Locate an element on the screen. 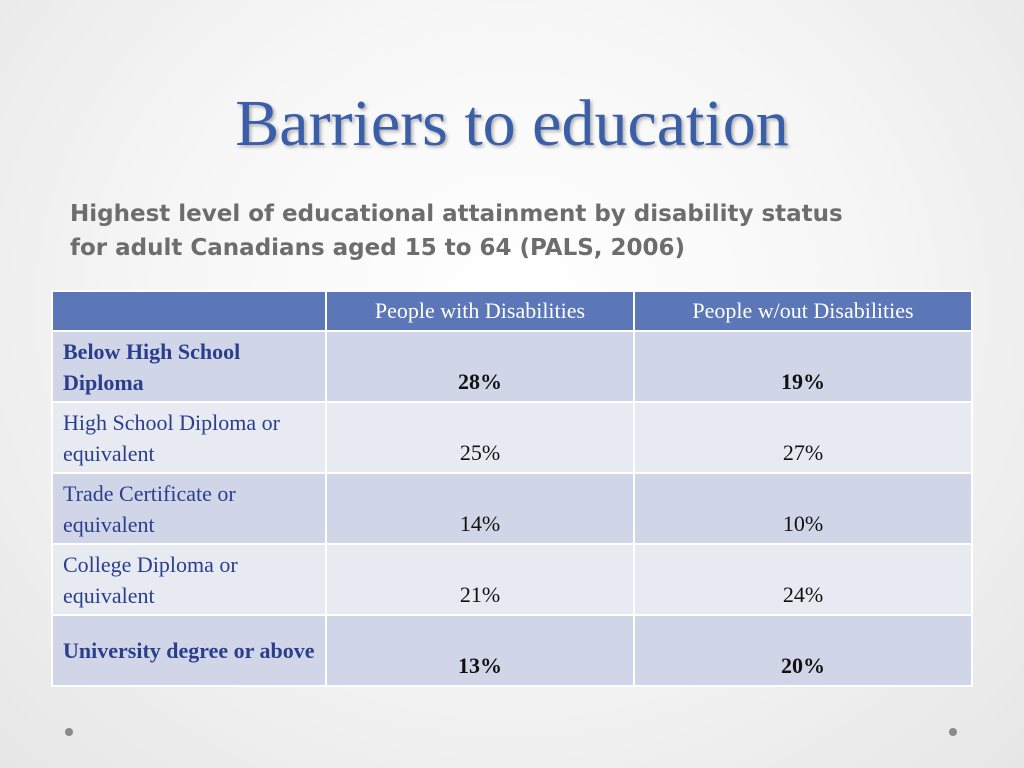 Image resolution: width=1024 pixels, height=768 pixels. slide-title: Barriers to education is located at coordinates (512, 123).